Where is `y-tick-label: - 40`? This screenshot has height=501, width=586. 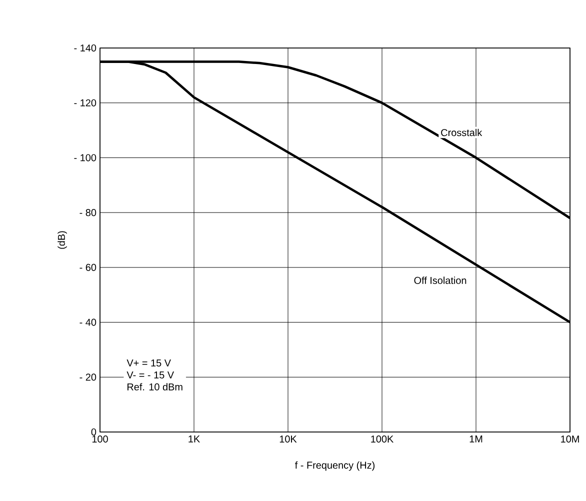
y-tick-label: - 40 is located at coordinates (88, 322).